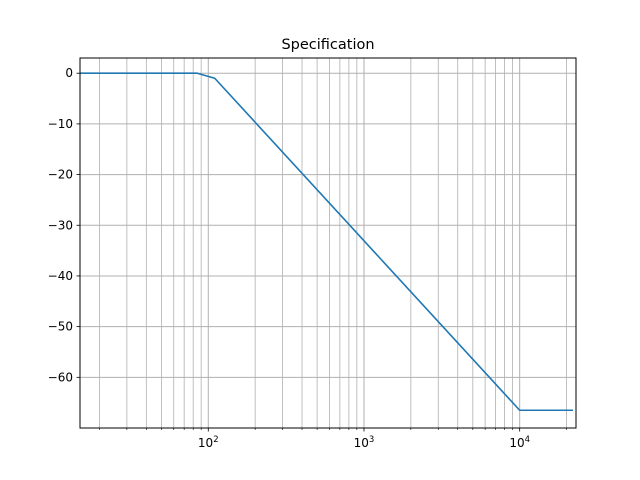 Image resolution: width=640 pixels, height=480 pixels. I want to click on x-tick-label: 104, so click(519, 442).